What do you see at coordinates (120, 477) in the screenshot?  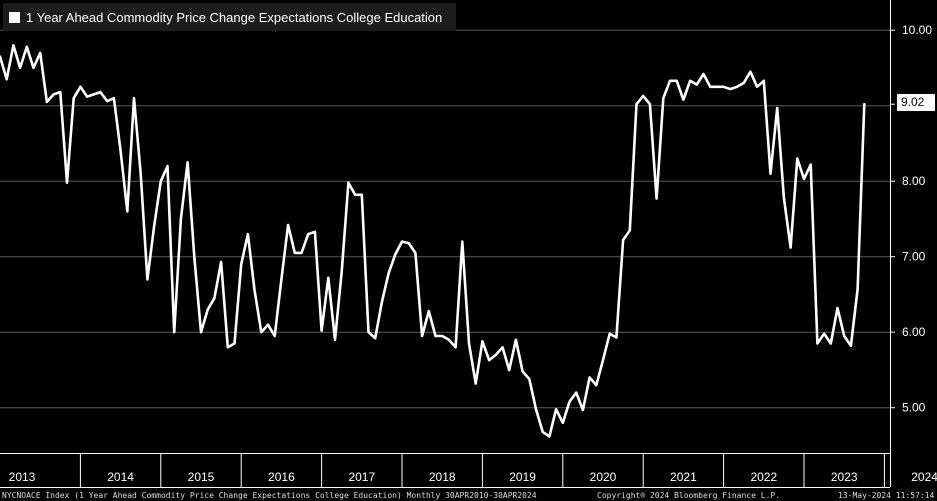 I see `x-tick-label: 2014` at bounding box center [120, 477].